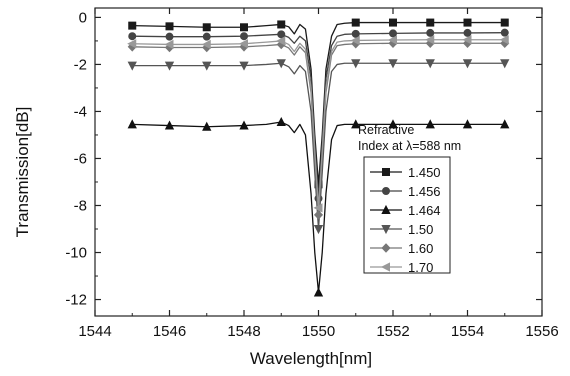 This screenshot has width=570, height=376. Describe the element at coordinates (22, 172) in the screenshot. I see `y-axis-title: Transmission[dB]` at that location.